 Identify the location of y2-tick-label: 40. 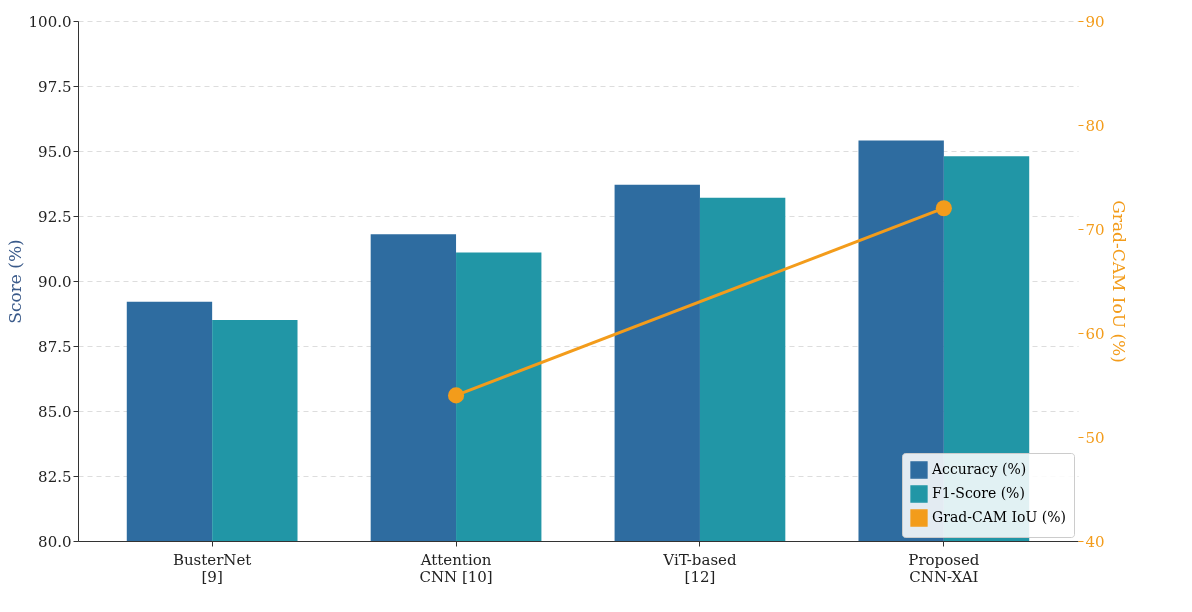
(1095, 541).